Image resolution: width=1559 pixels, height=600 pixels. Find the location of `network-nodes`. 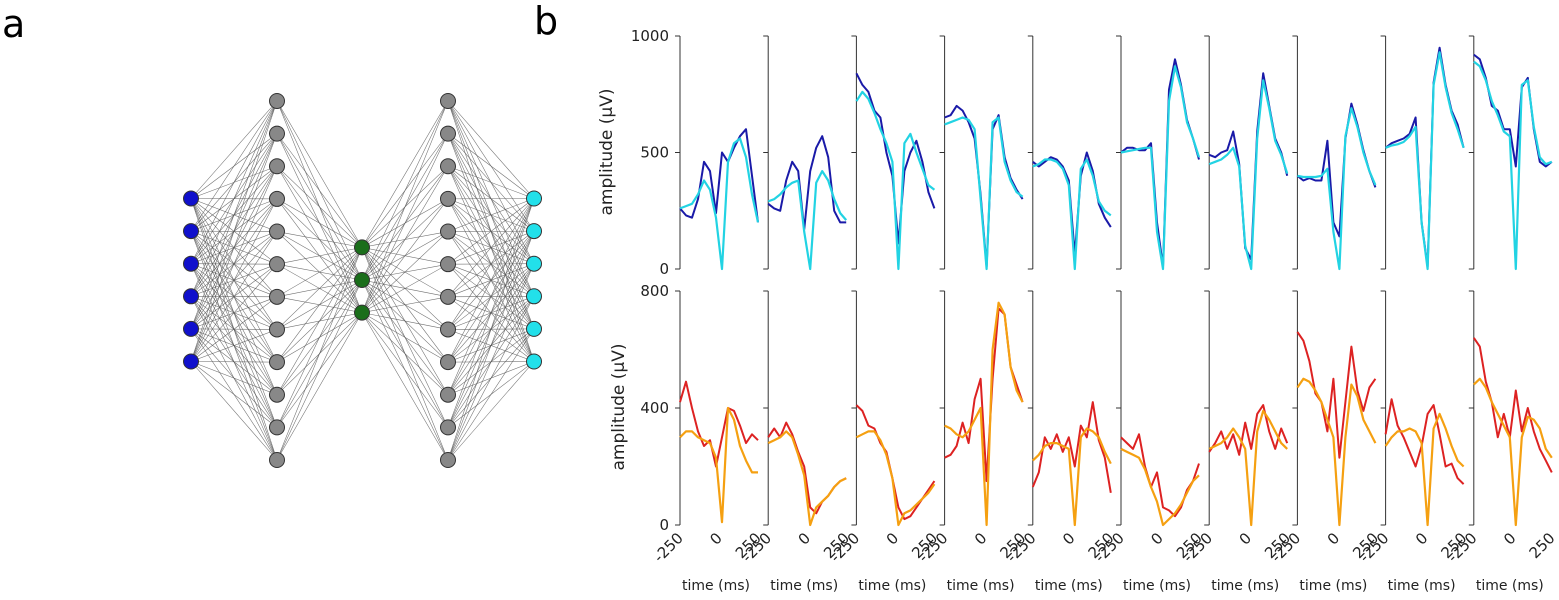

network-nodes is located at coordinates (362, 280).